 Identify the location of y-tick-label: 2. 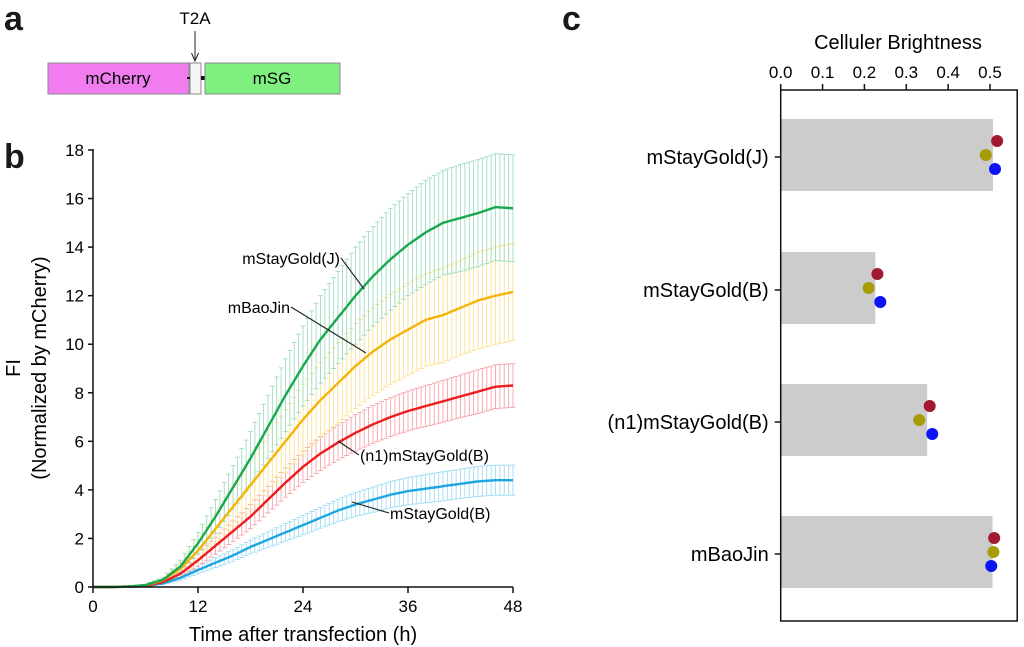
(79, 538).